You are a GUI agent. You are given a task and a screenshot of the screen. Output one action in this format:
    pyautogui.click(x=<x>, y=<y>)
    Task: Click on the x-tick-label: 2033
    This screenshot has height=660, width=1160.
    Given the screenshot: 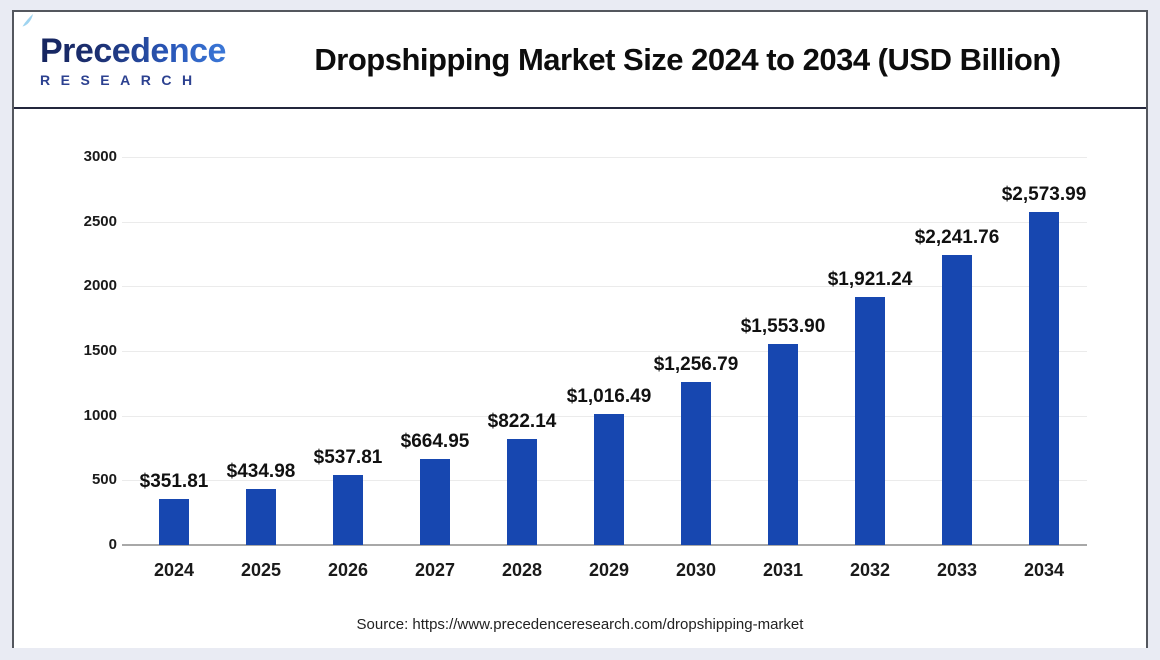 What is the action you would take?
    pyautogui.click(x=957, y=570)
    